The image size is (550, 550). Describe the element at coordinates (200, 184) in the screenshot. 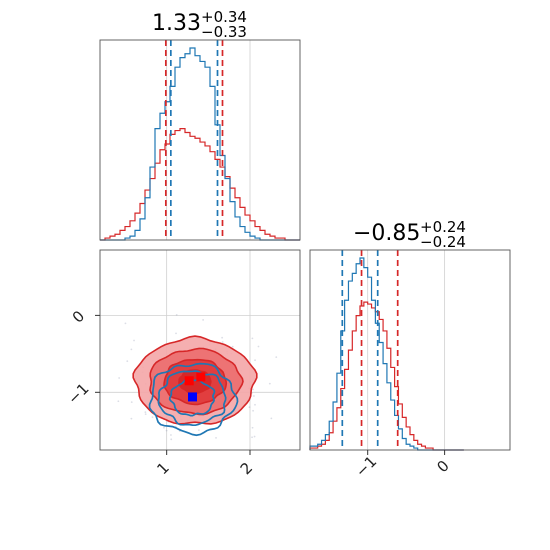

I see `hist1-red-histogram` at that location.